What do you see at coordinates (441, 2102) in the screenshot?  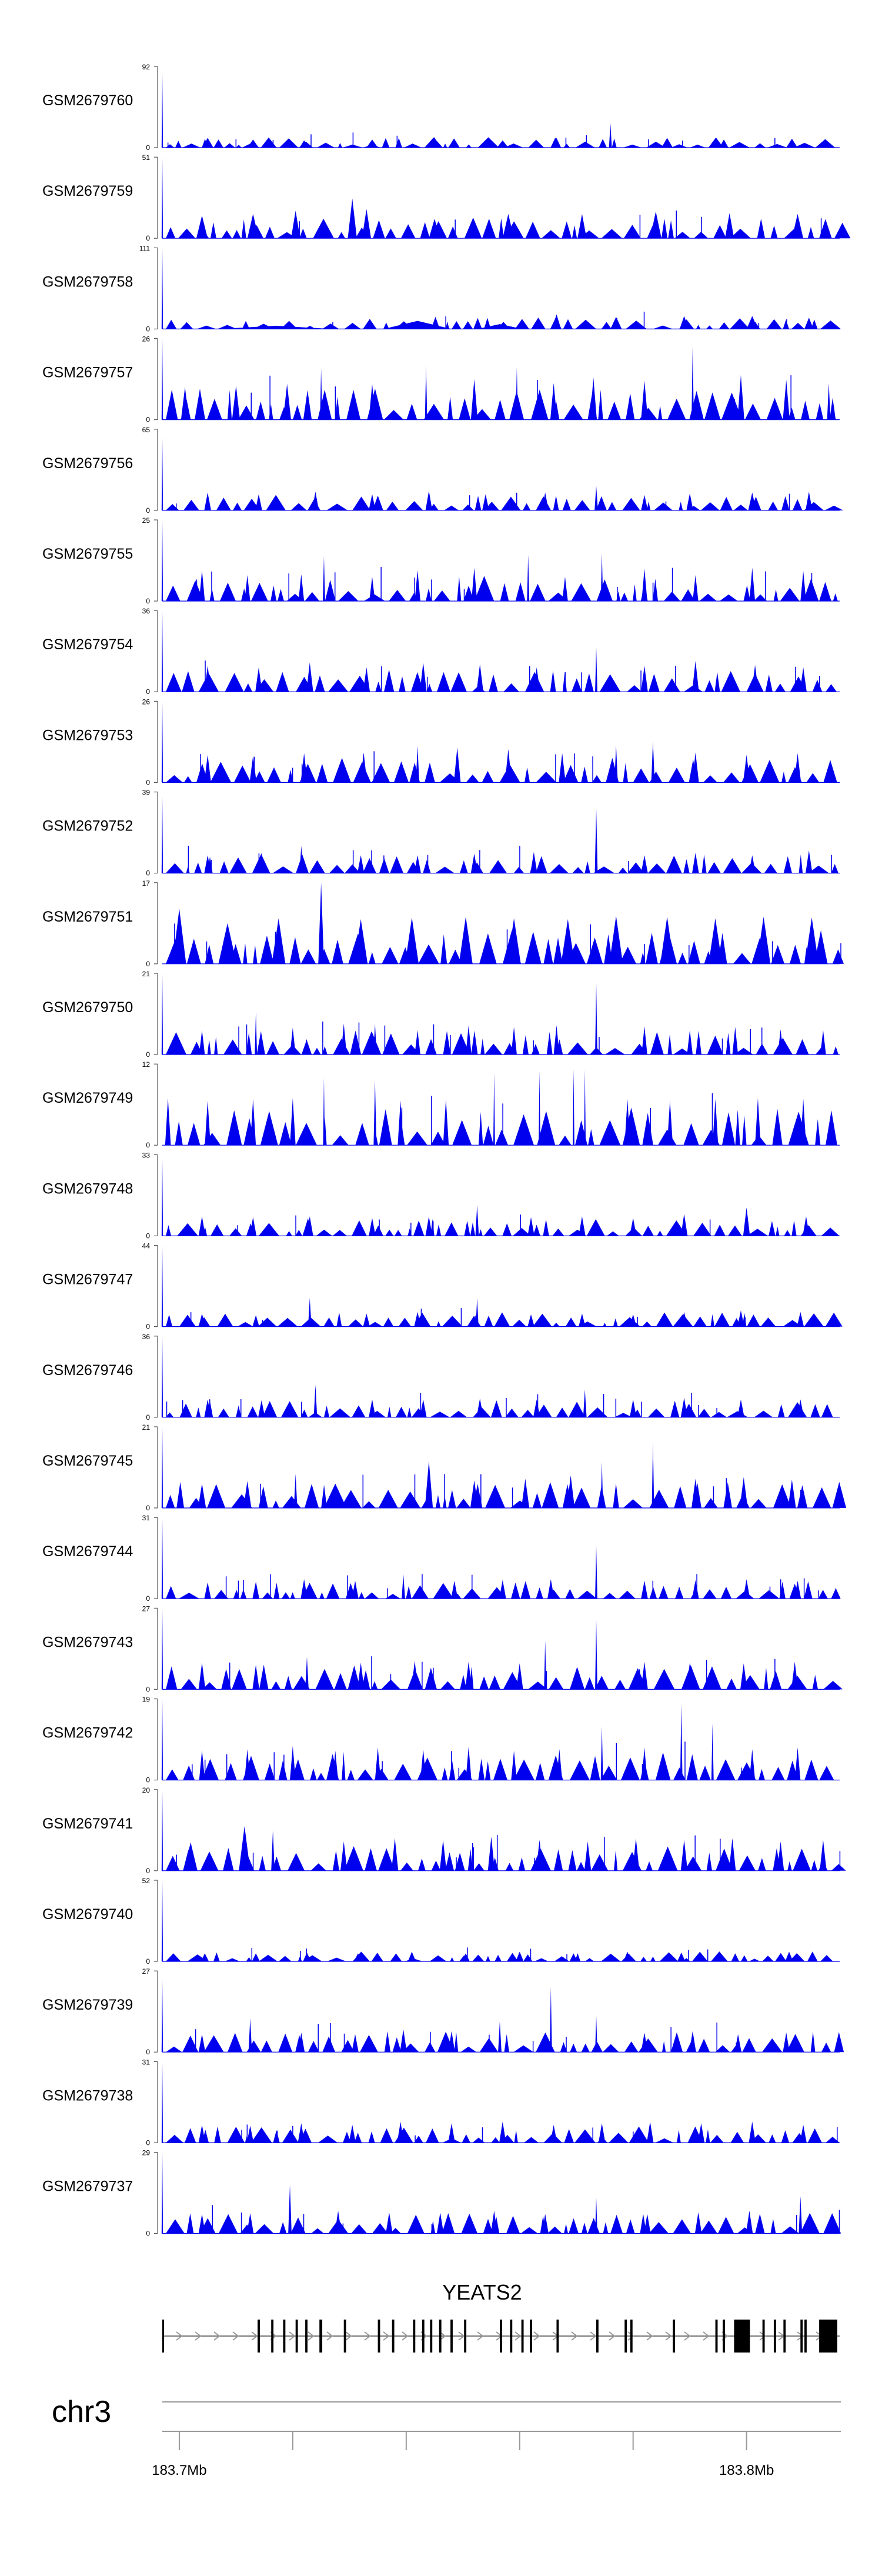 I see `track-gsm2679738: GSM2679738 31 0` at bounding box center [441, 2102].